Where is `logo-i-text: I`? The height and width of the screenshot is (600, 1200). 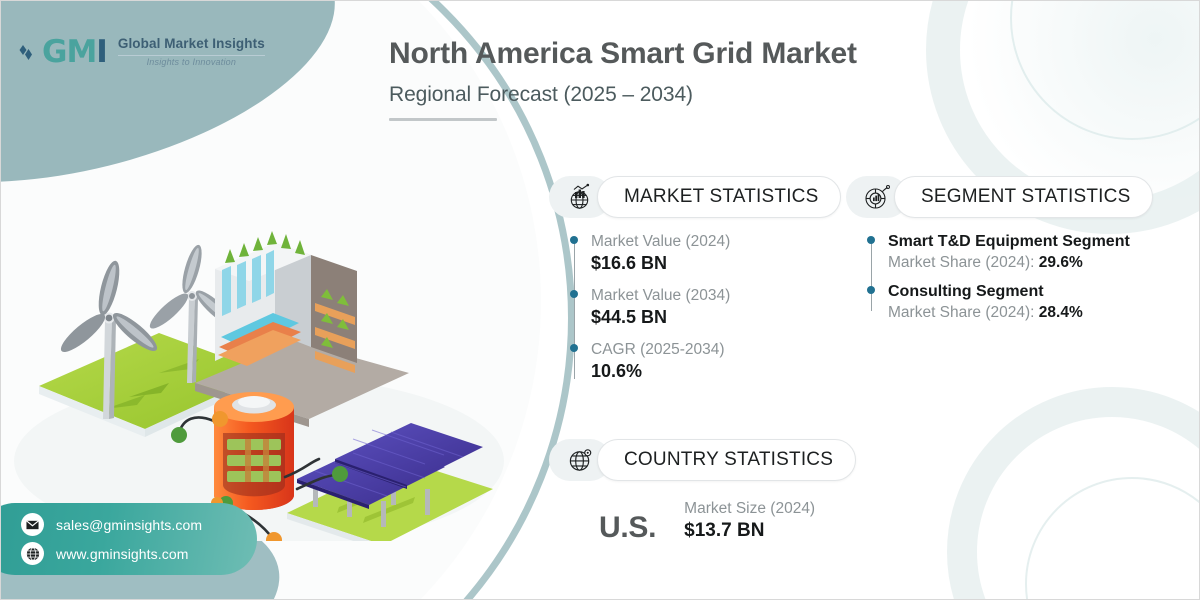
logo-i-text: I is located at coordinates (102, 52).